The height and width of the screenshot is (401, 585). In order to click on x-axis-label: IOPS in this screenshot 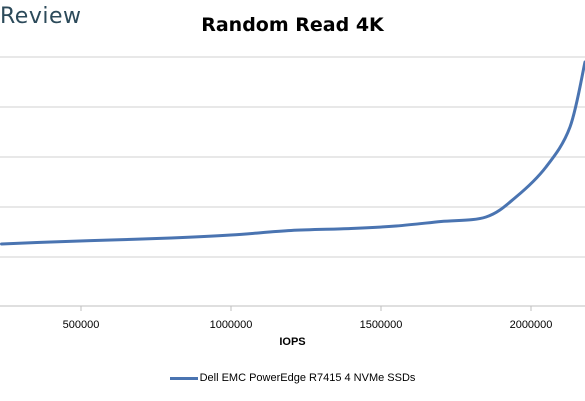, I will do `click(292, 342)`.